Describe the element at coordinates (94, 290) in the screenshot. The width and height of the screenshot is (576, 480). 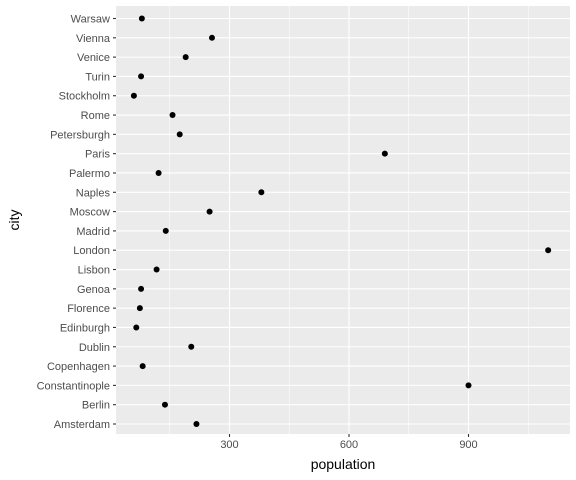
I see `y-tick-label: Genoa` at that location.